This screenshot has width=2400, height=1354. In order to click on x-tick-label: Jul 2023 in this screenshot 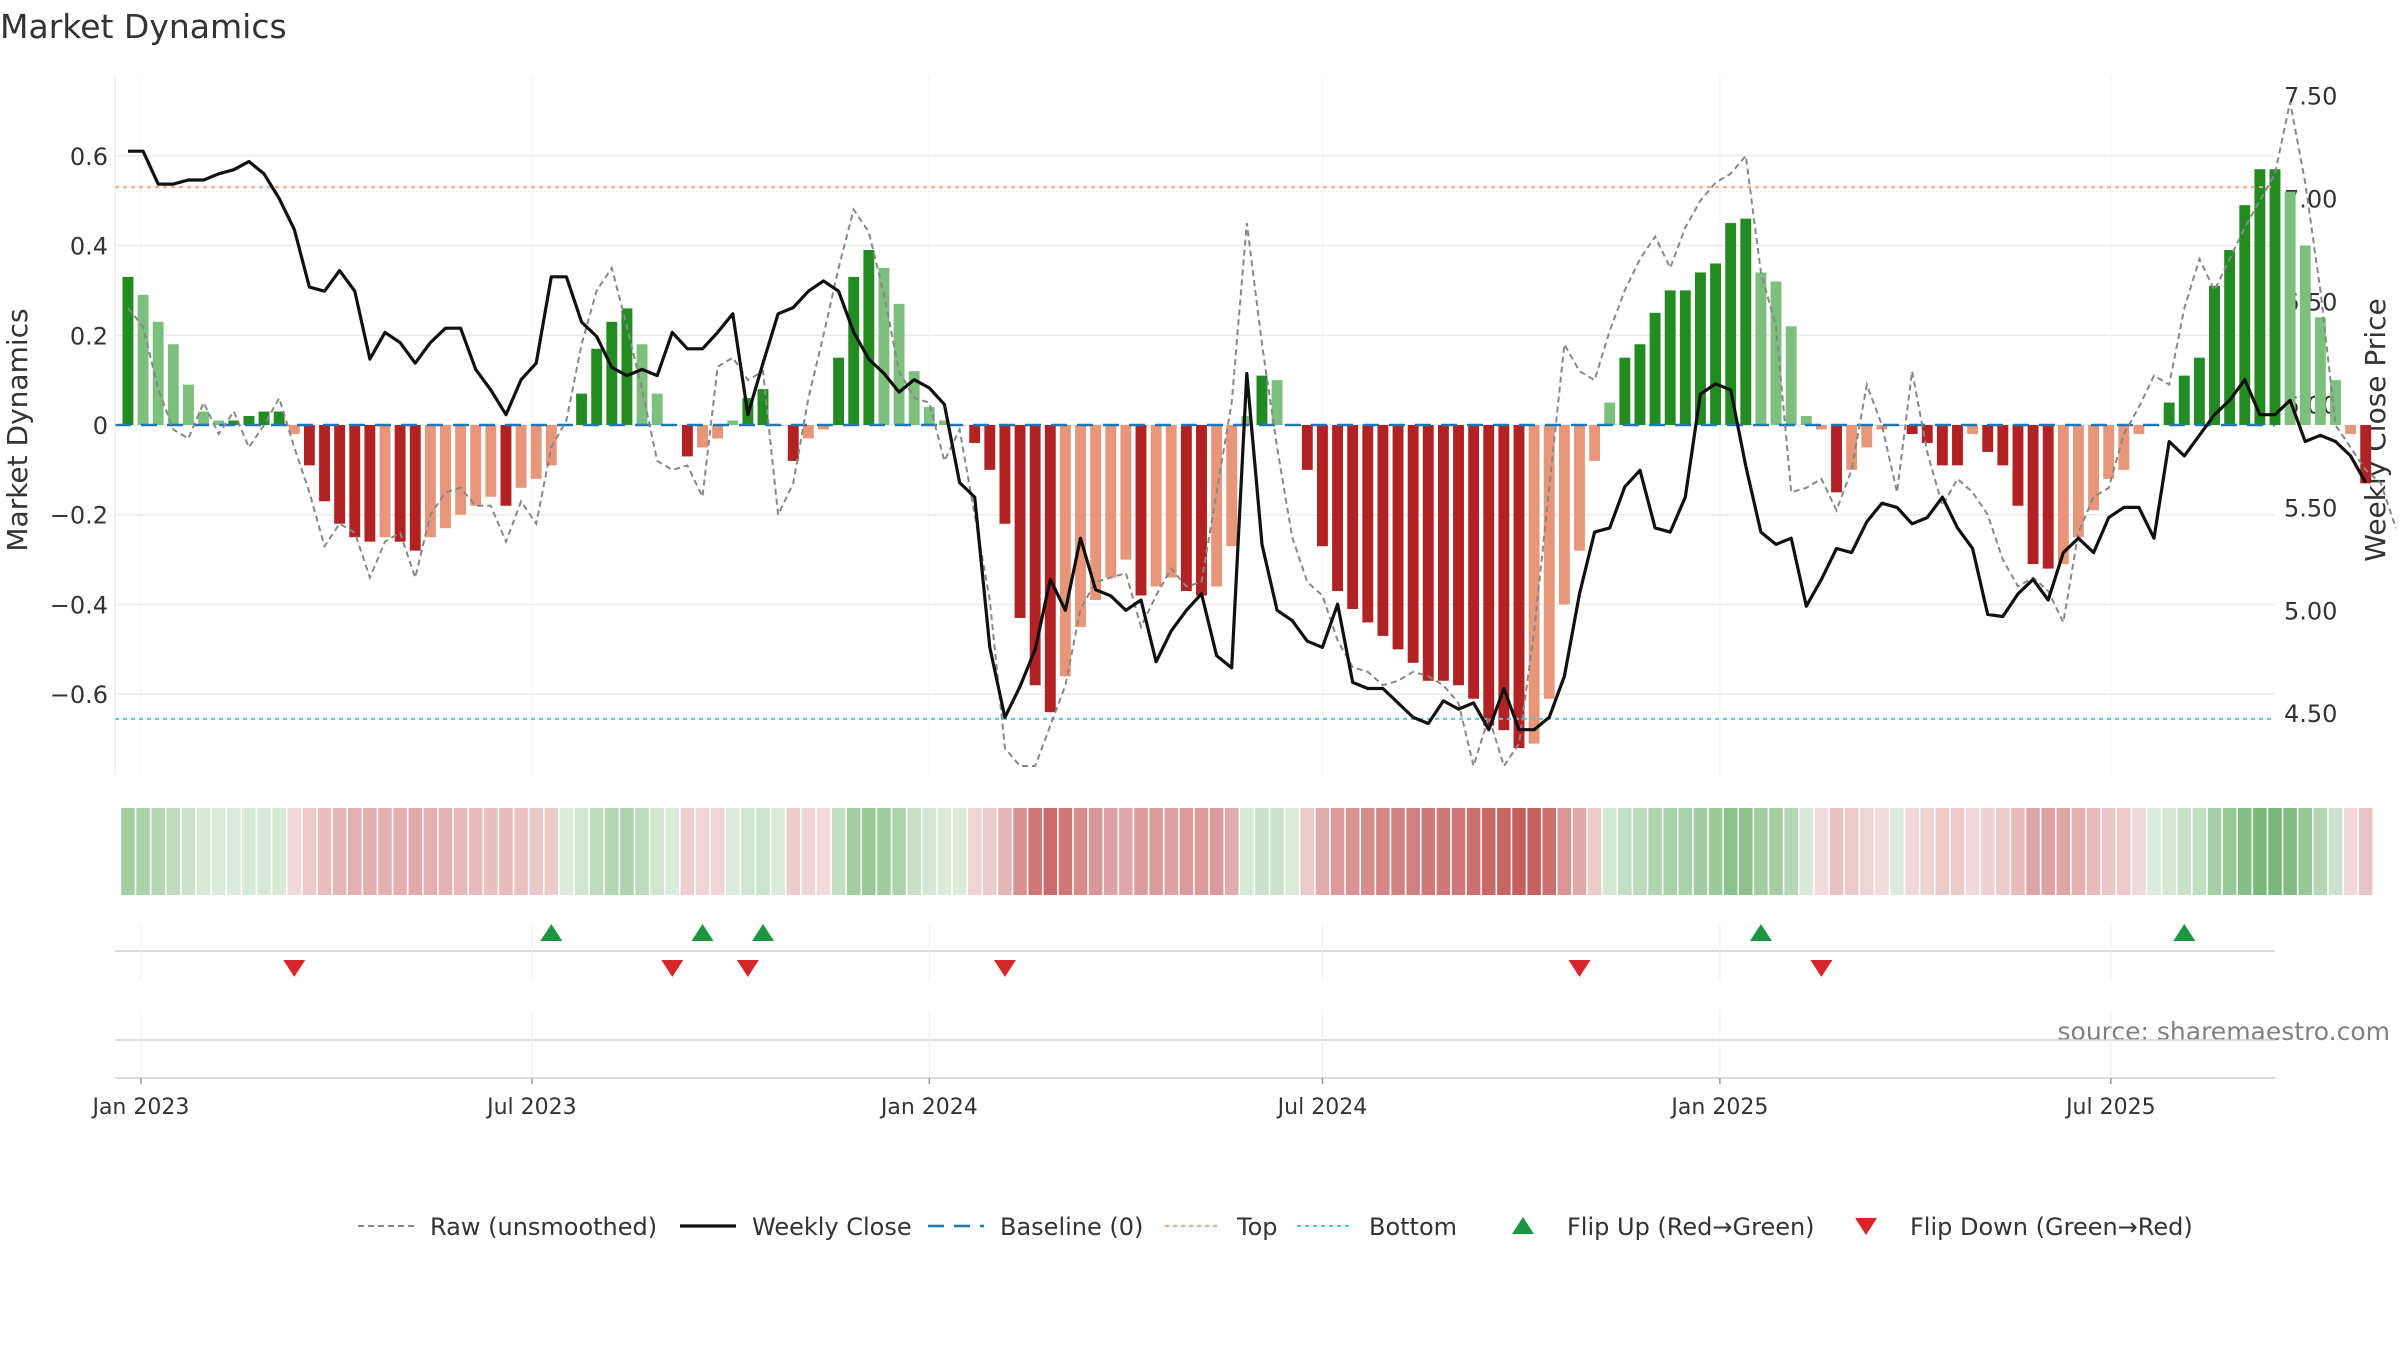, I will do `click(531, 1107)`.